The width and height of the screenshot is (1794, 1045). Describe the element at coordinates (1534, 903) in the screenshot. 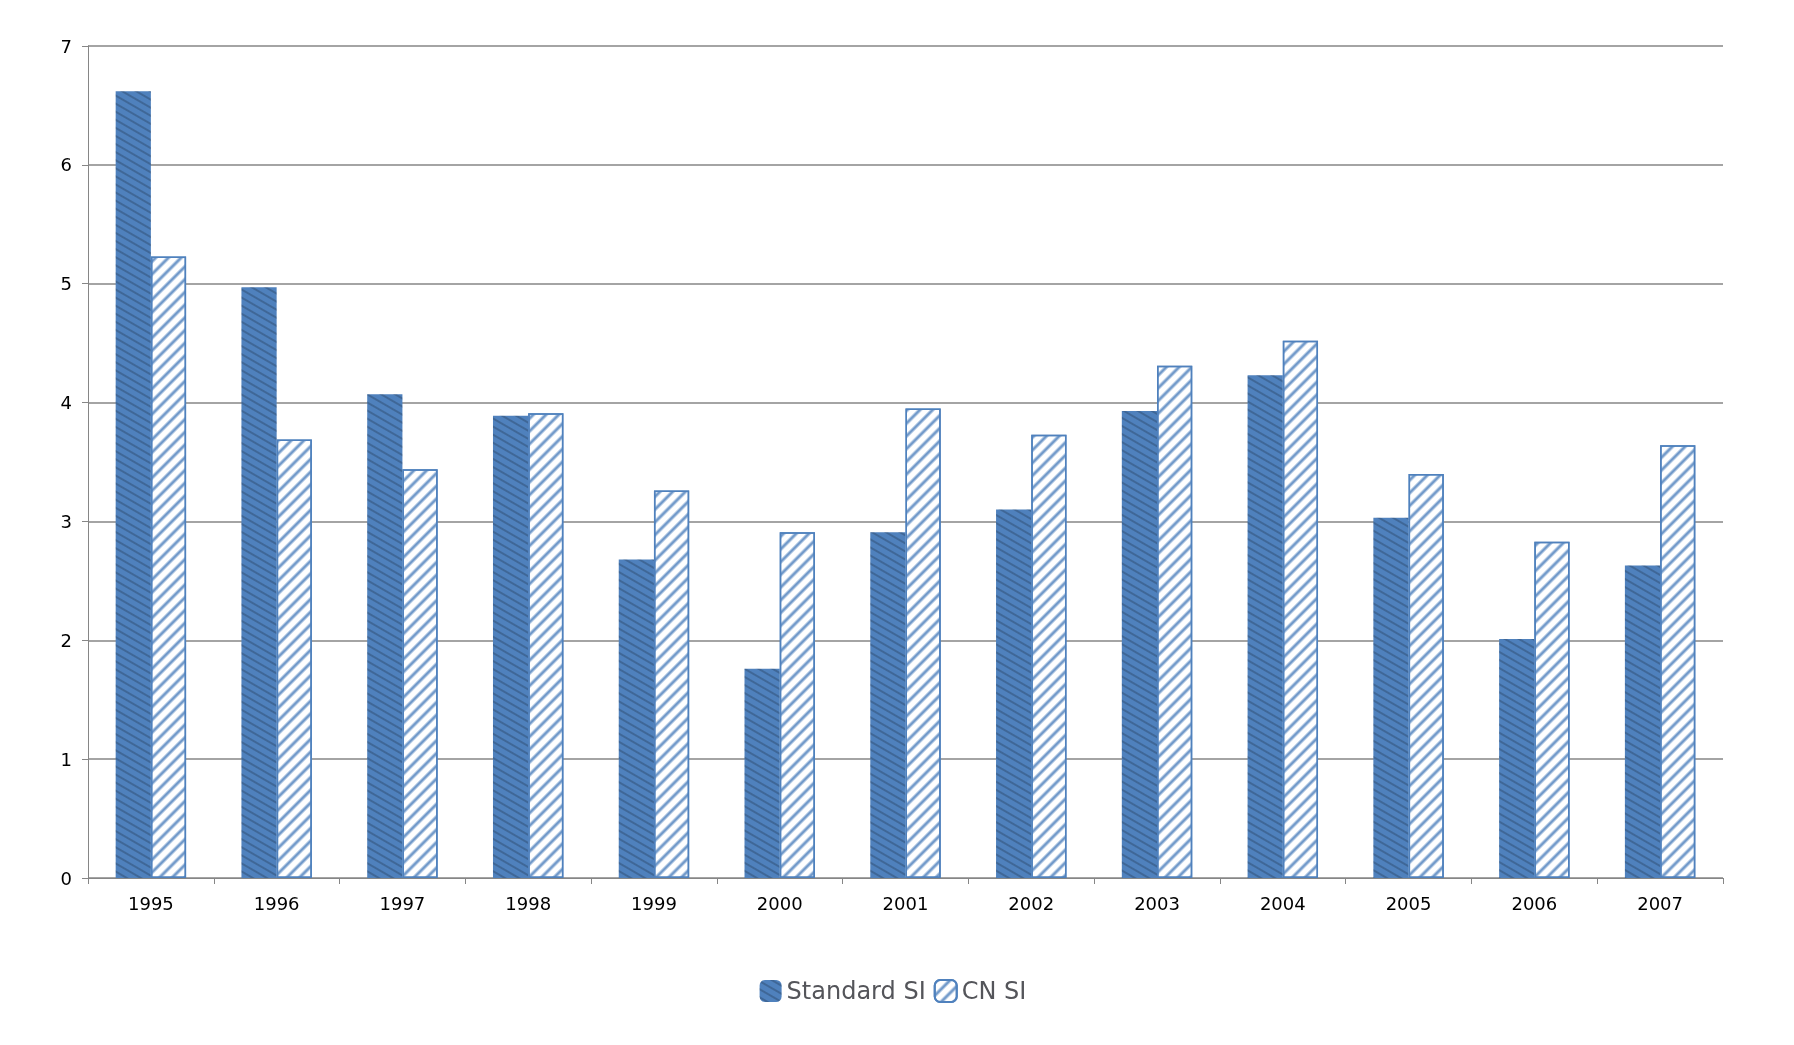

I see `x-tick-label: 2006` at that location.